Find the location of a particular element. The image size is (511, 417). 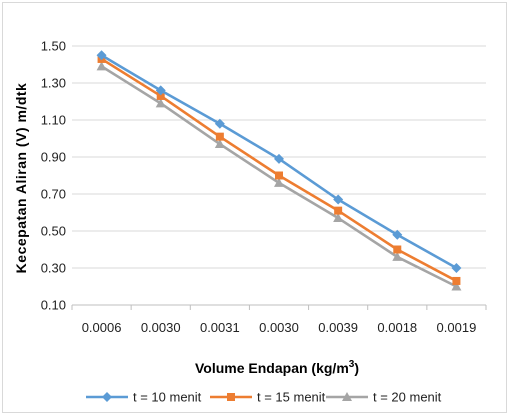

x-tick-label: 0.0006 is located at coordinates (102, 327).